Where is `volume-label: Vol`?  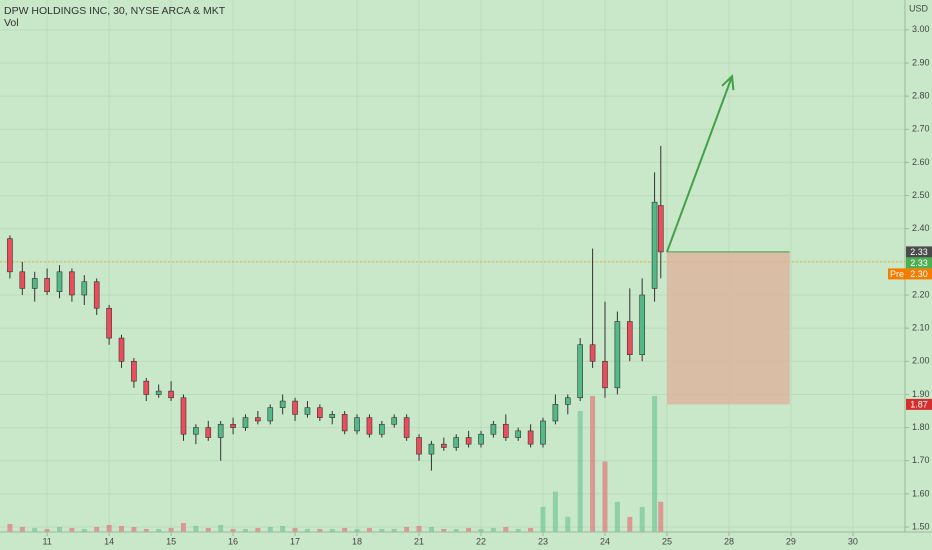
volume-label: Vol is located at coordinates (11, 23).